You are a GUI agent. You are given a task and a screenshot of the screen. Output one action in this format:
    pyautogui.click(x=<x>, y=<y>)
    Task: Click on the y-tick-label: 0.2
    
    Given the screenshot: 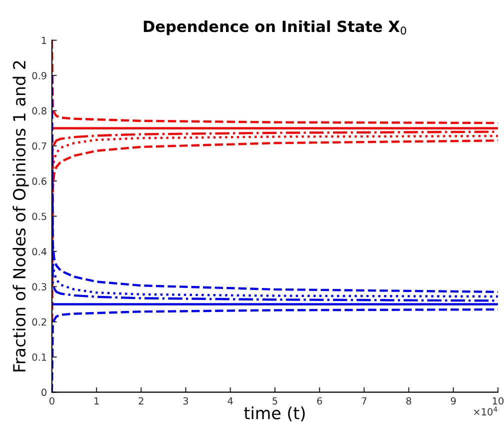 What is the action you would take?
    pyautogui.click(x=39, y=322)
    